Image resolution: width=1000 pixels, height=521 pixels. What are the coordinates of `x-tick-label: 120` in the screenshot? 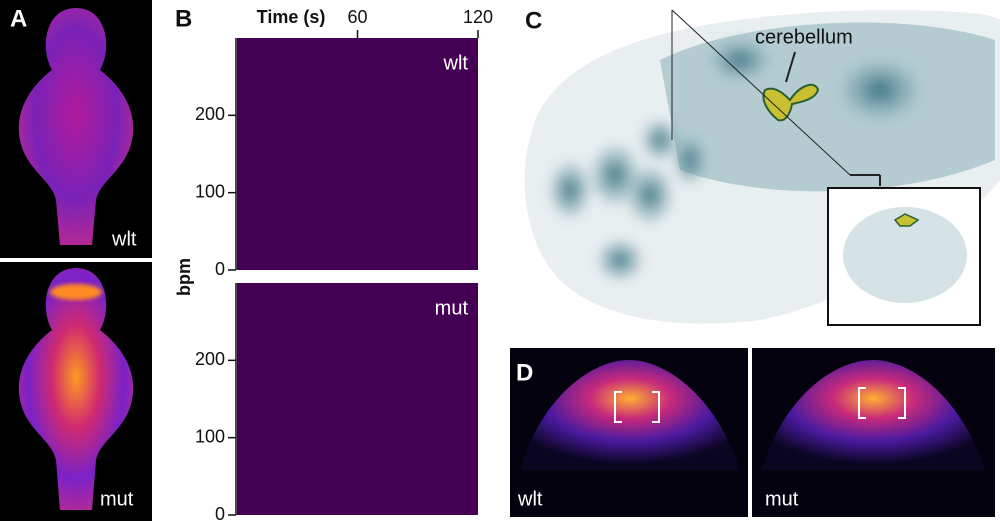 It's located at (478, 17).